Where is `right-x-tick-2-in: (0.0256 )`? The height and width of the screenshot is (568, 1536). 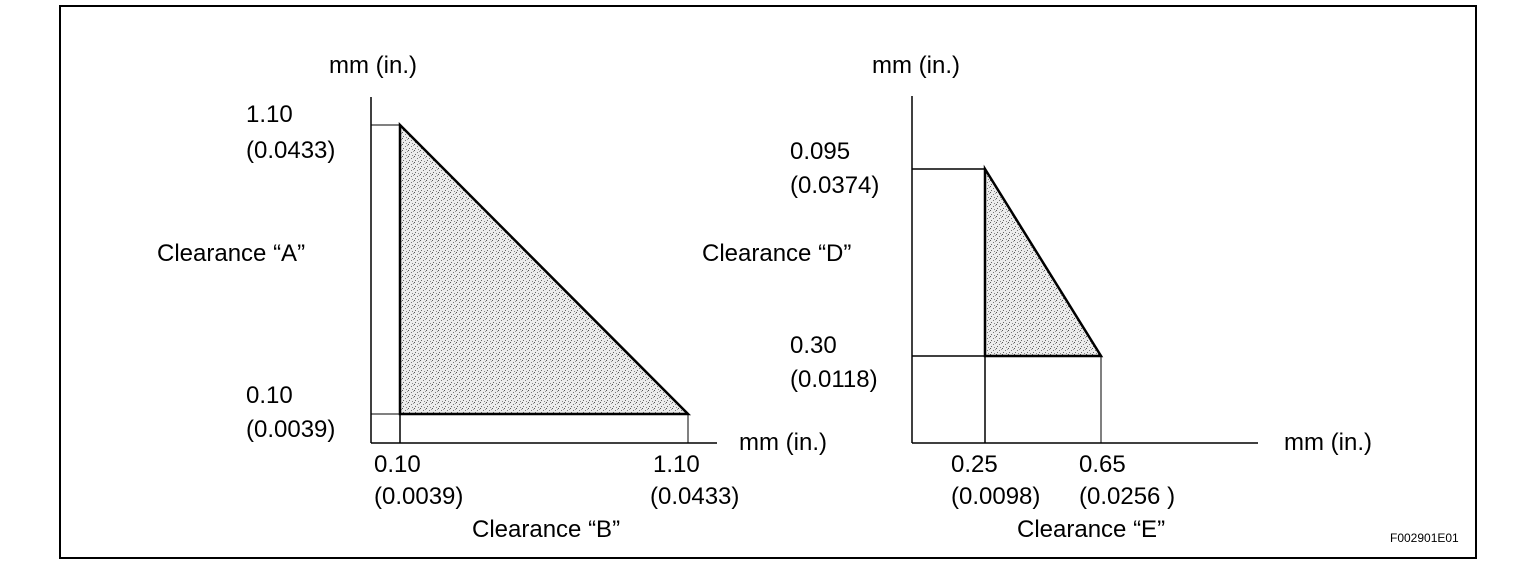
right-x-tick-2-in: (0.0256 ) is located at coordinates (1127, 496).